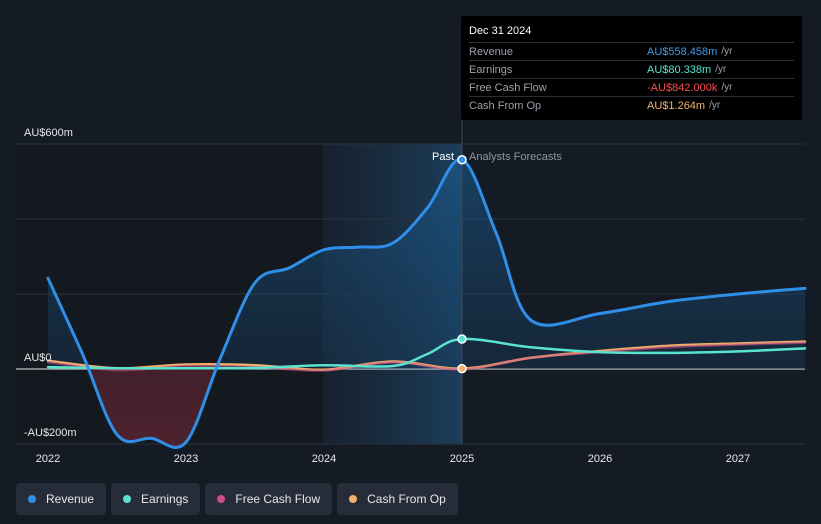  I want to click on tooltip-row-label: Revenue, so click(491, 51).